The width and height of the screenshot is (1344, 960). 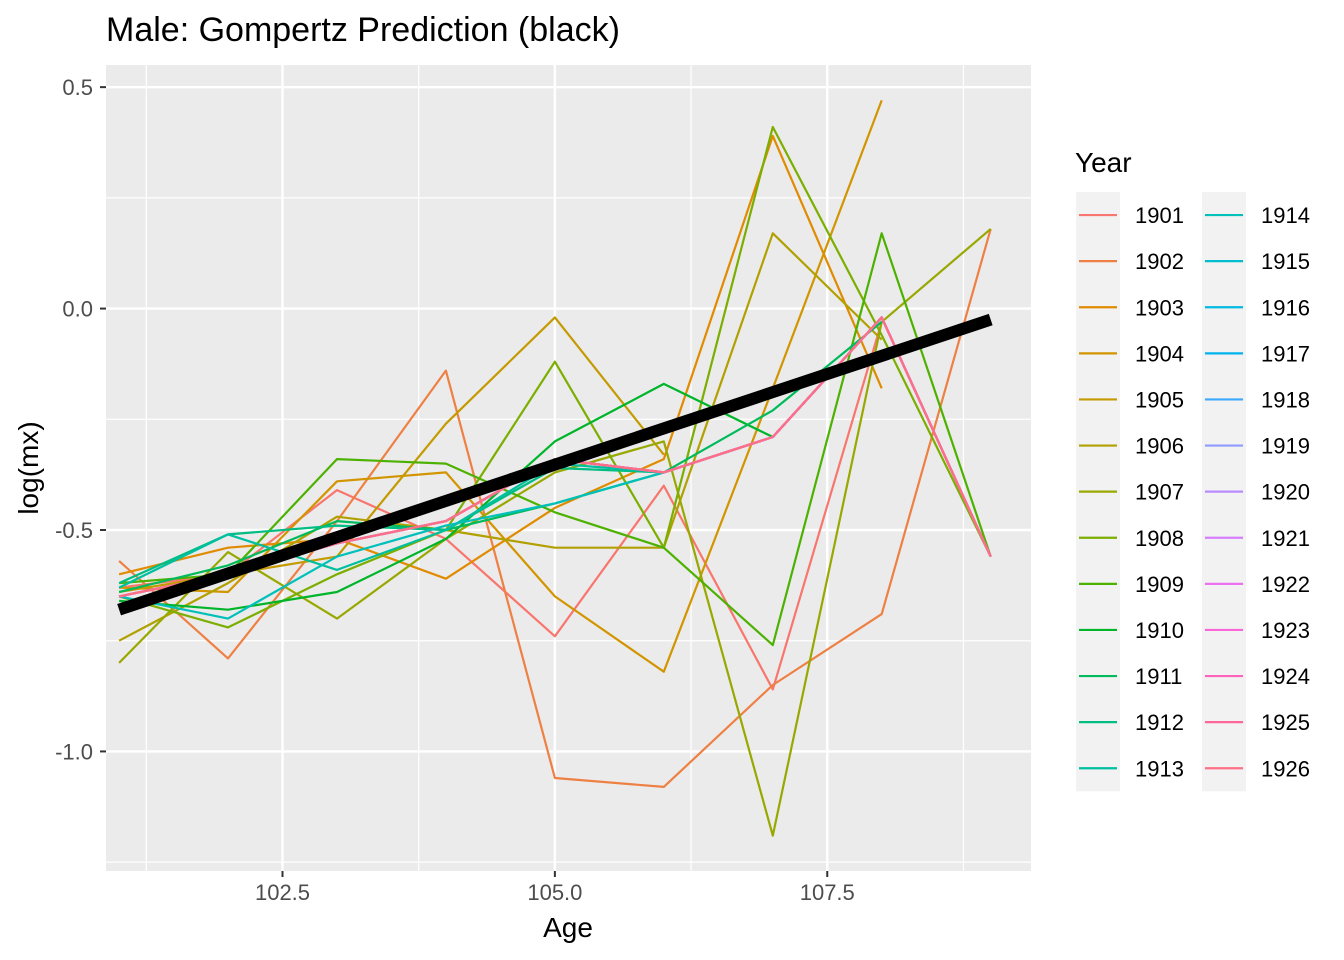 I want to click on x-tick-label: 107.5, so click(x=827, y=892).